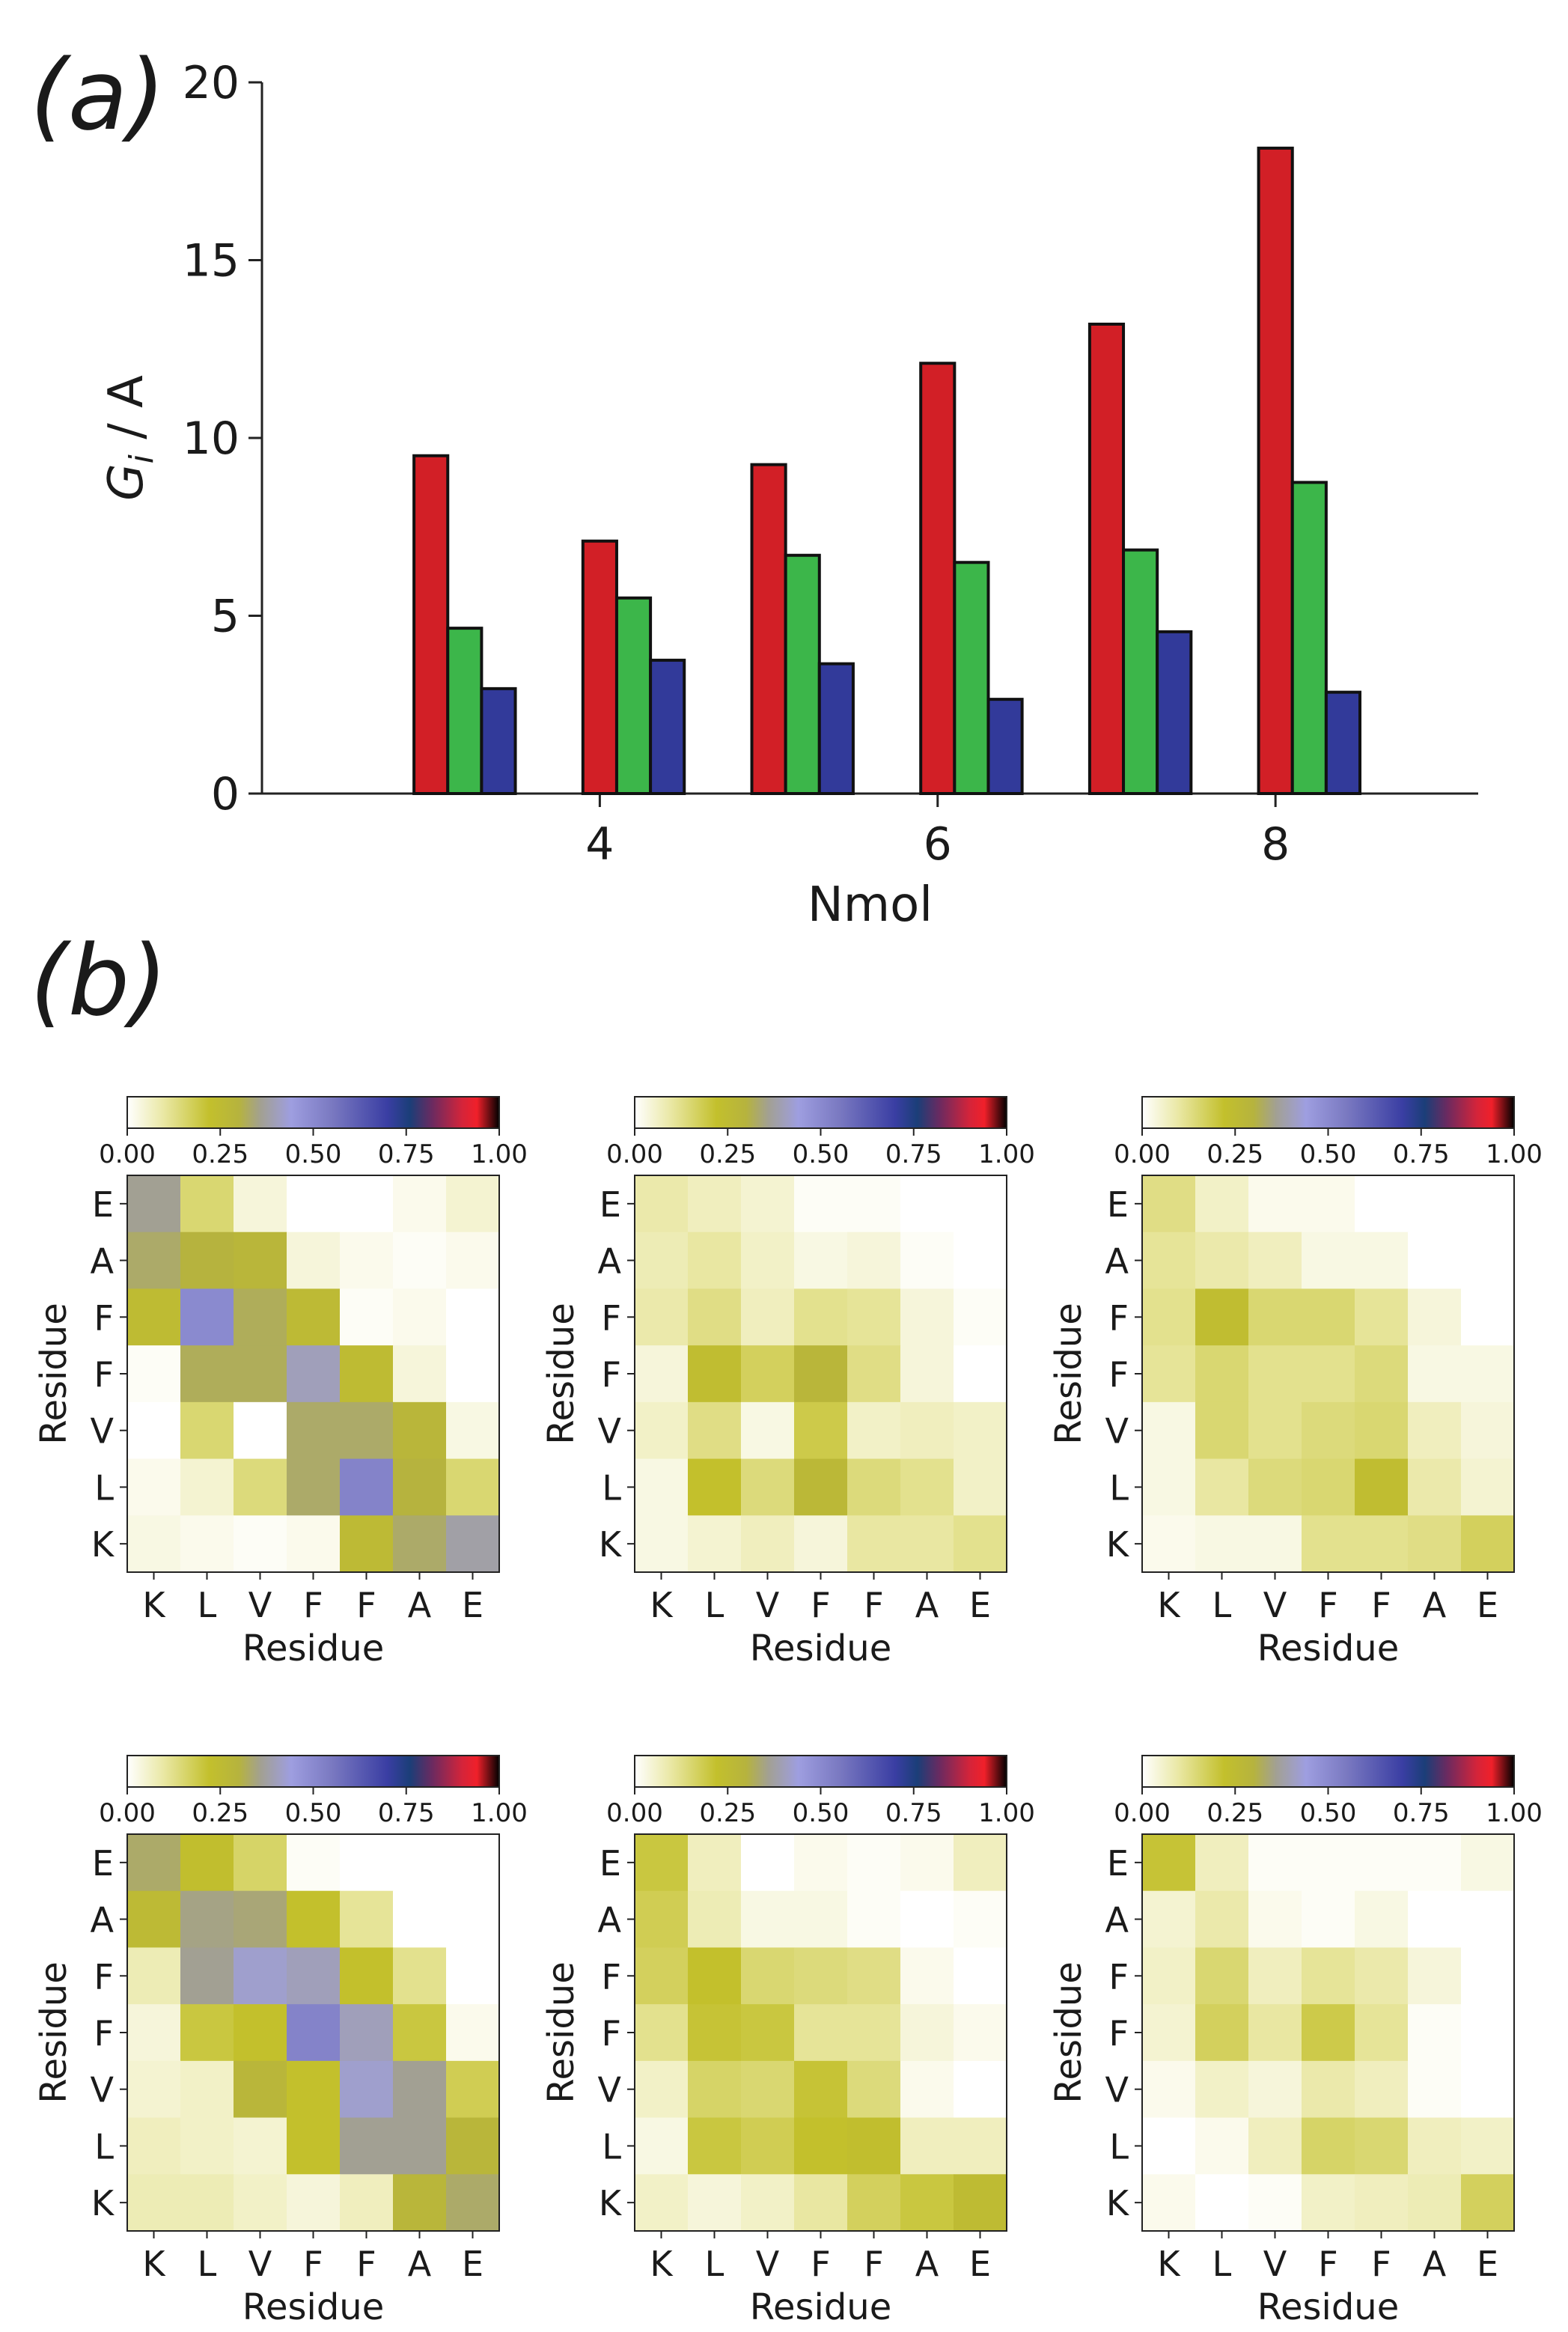 Image resolution: width=1568 pixels, height=2332 pixels. I want to click on y-tick-label: E, so click(1118, 1863).